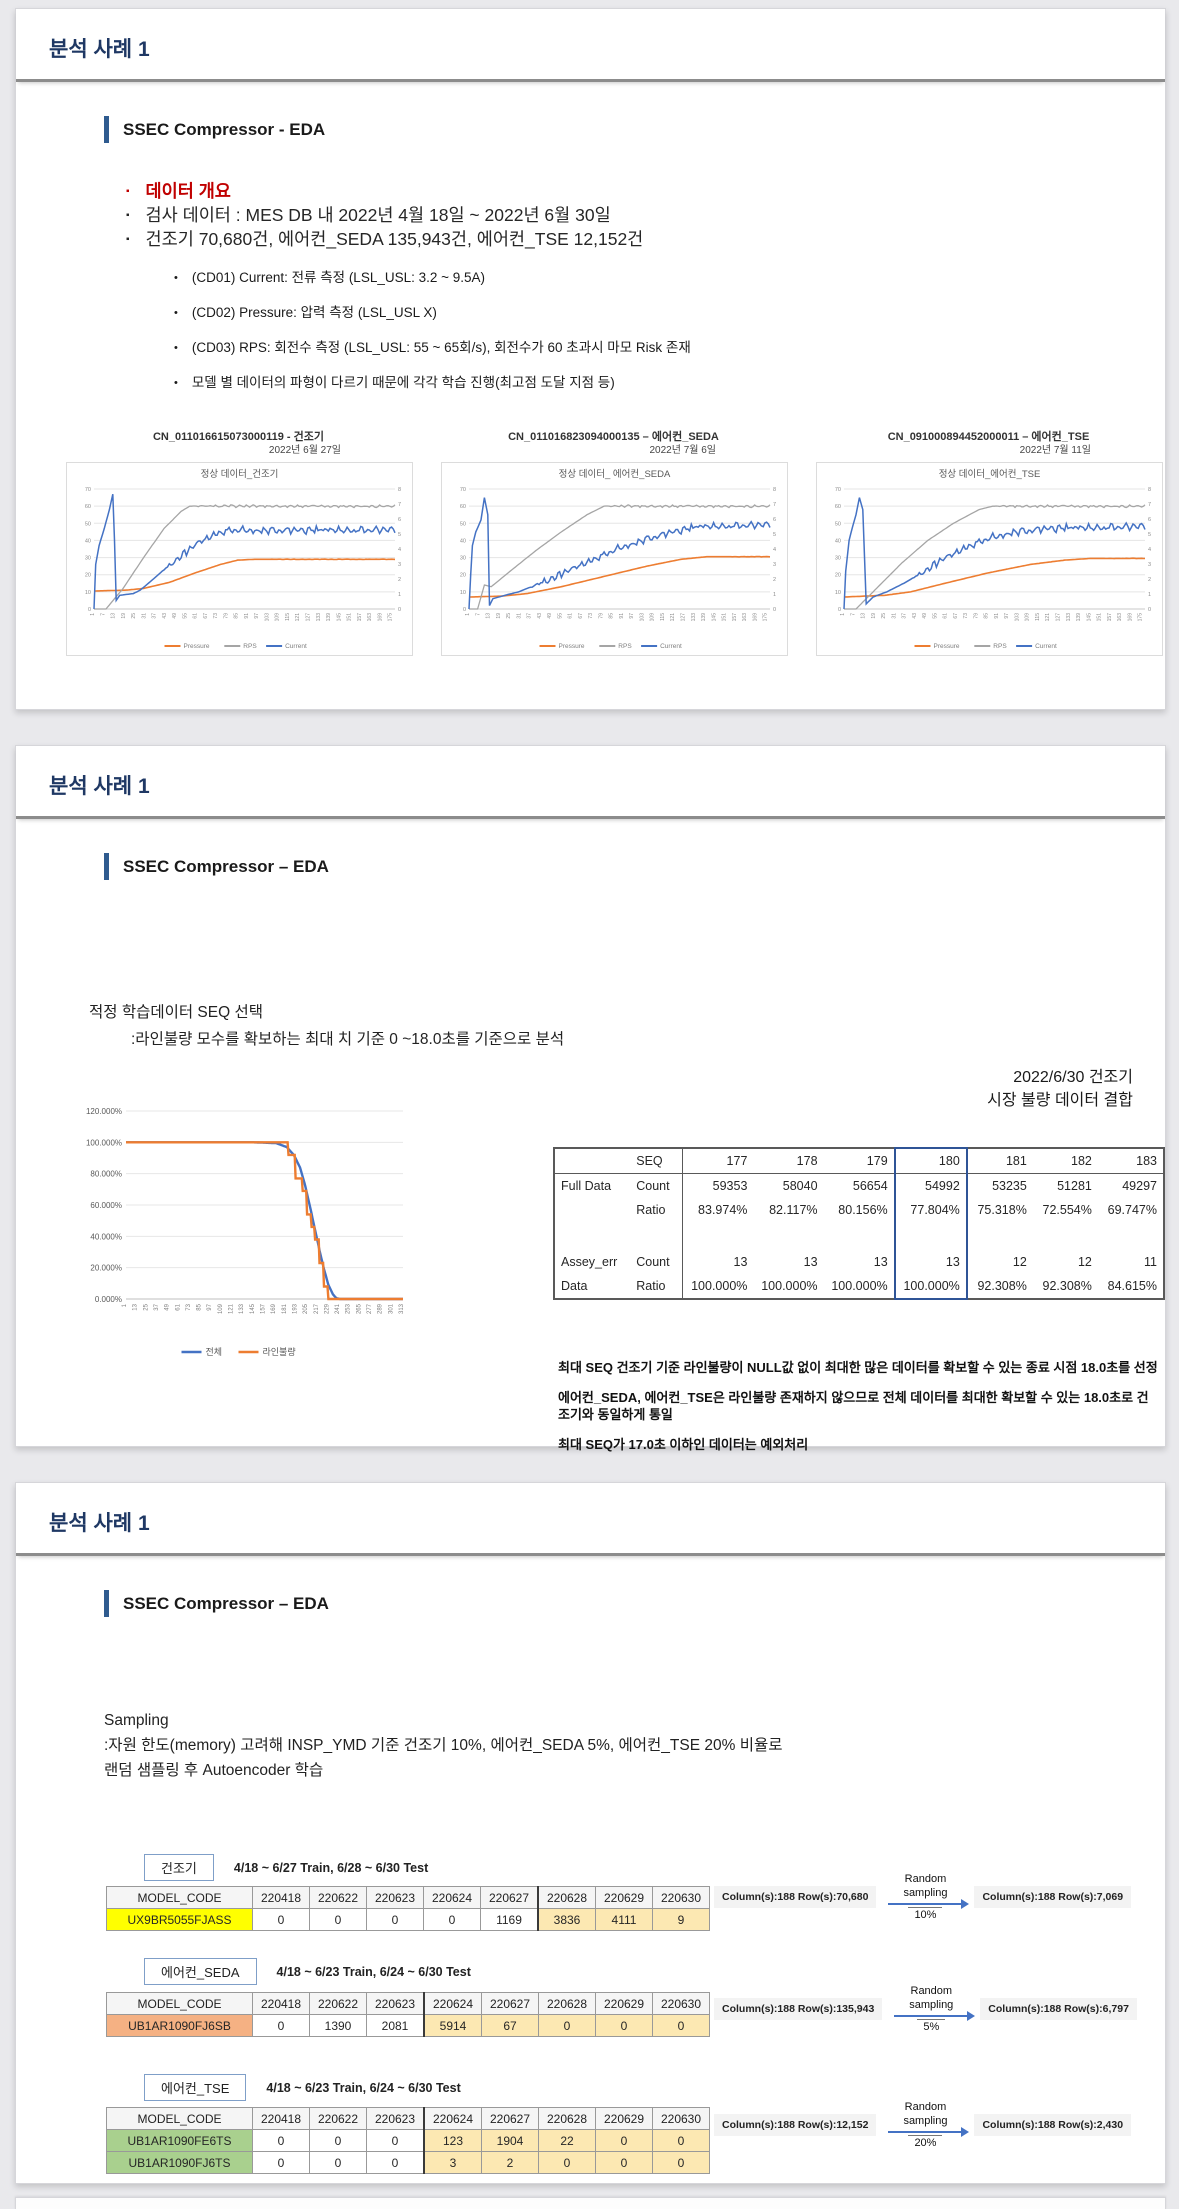 This screenshot has height=2209, width=1179. What do you see at coordinates (723, 1210) in the screenshot?
I see `table-cell: 83.974%` at bounding box center [723, 1210].